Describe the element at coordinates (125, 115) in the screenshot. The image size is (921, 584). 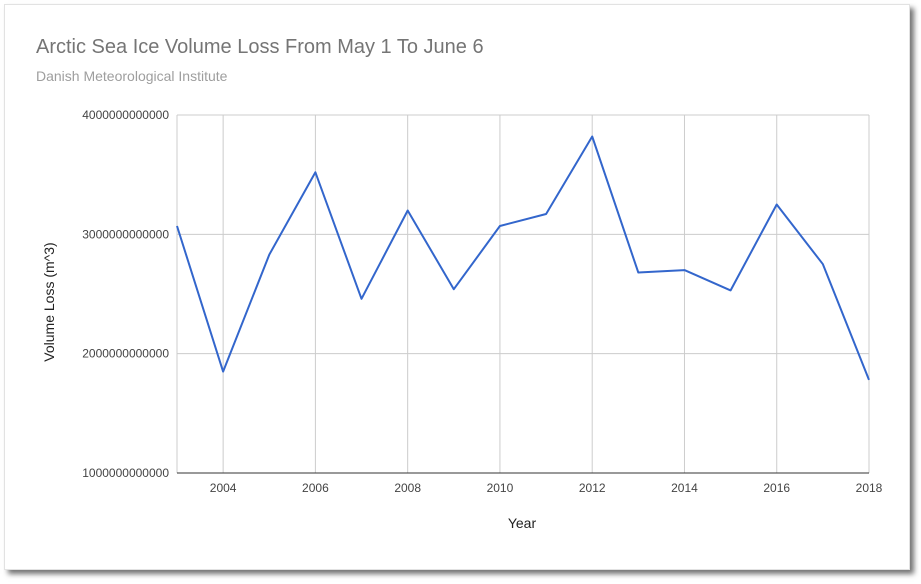
I see `y-tick-label: 4000000000000` at that location.